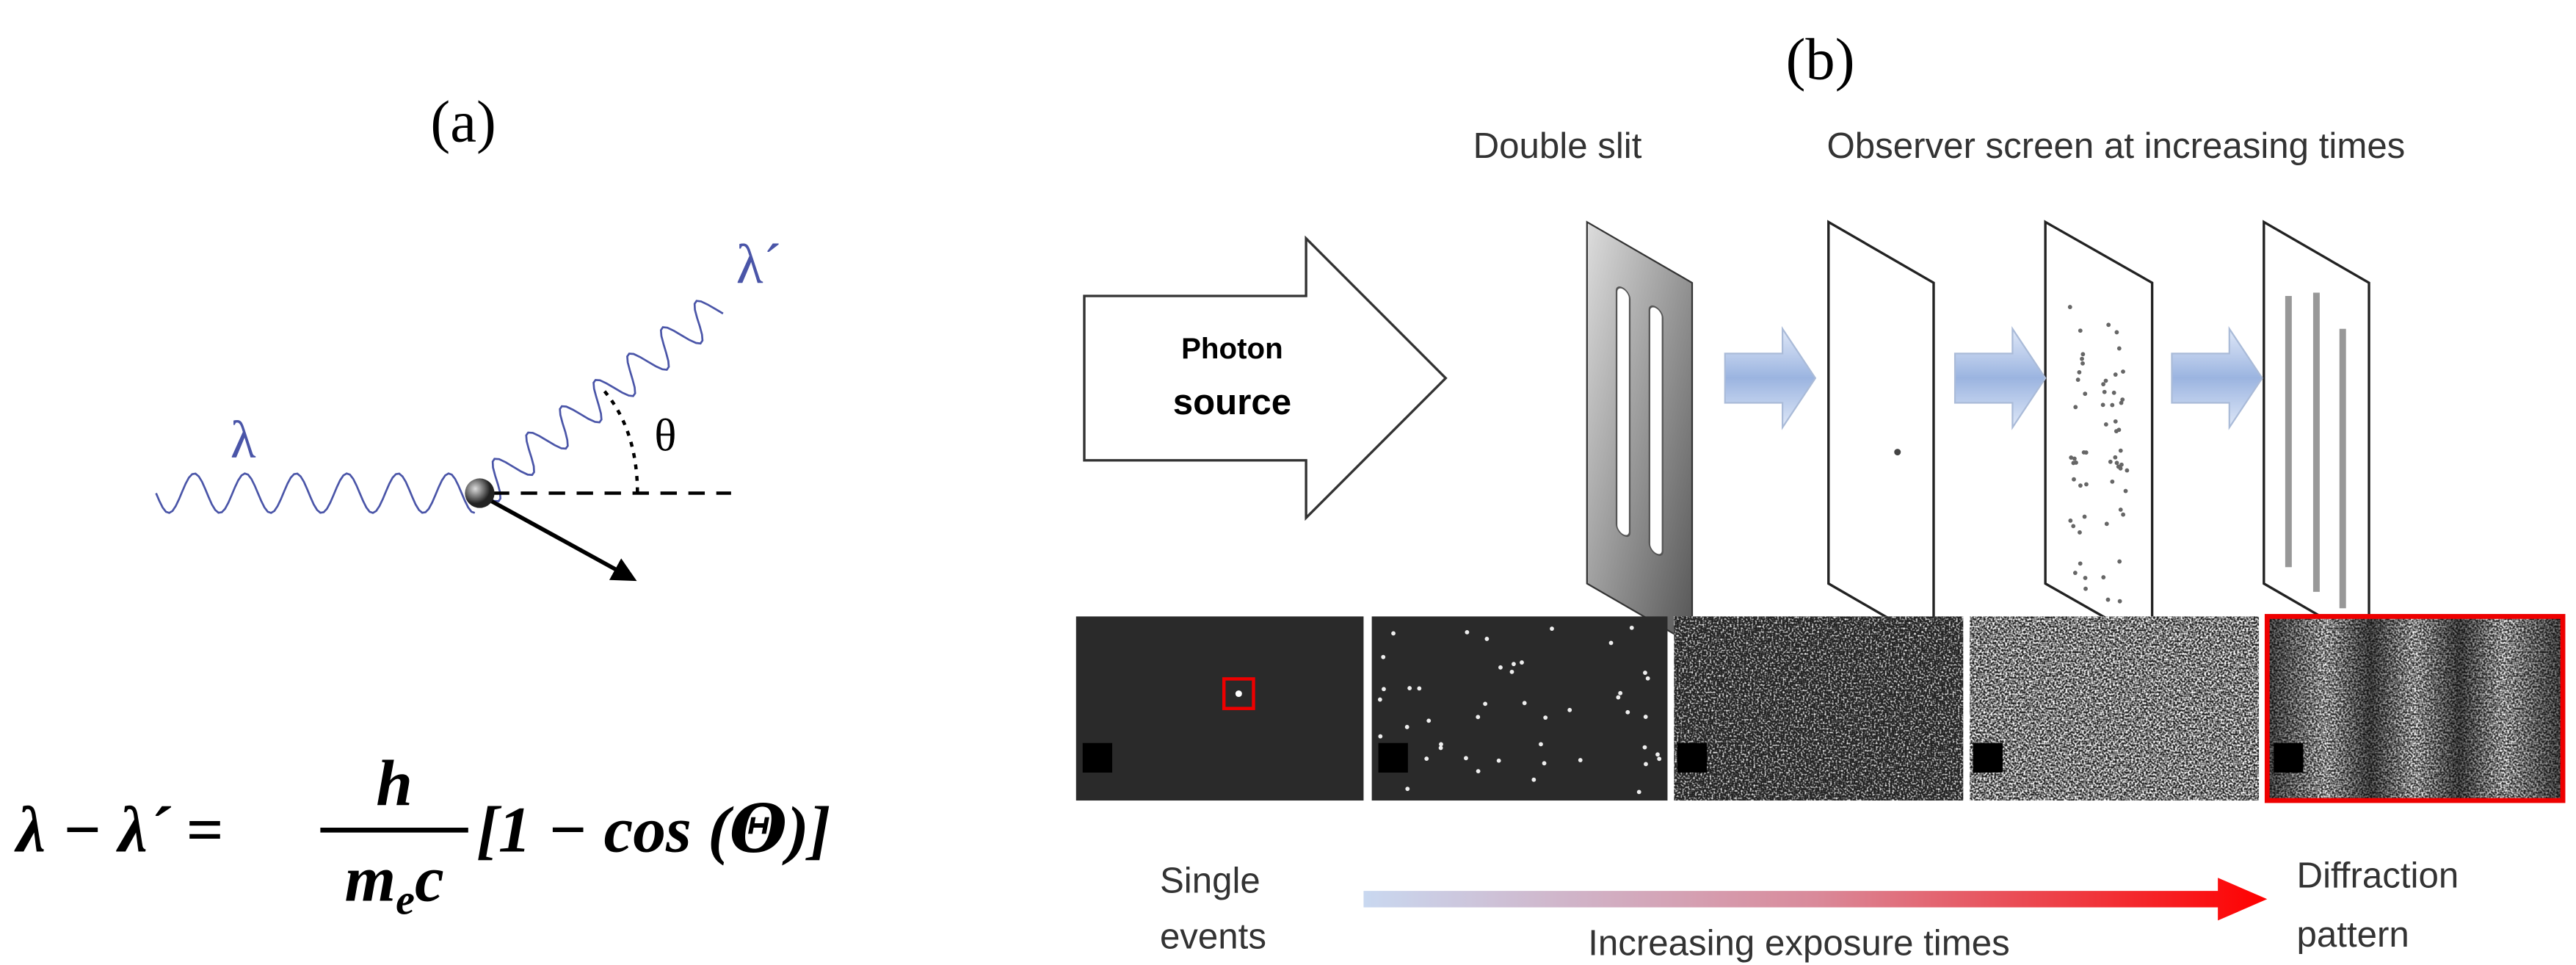  What do you see at coordinates (602, 401) in the screenshot?
I see `scattered-wave` at bounding box center [602, 401].